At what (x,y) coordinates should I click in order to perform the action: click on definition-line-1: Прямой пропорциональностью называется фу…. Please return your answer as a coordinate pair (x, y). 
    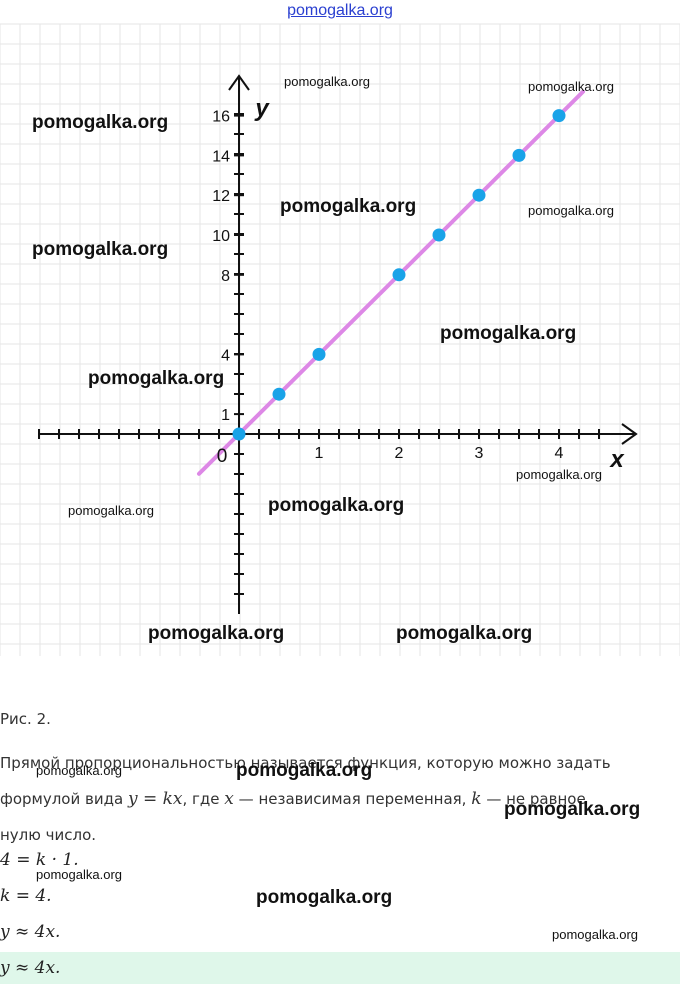
    Looking at the image, I should click on (305, 763).